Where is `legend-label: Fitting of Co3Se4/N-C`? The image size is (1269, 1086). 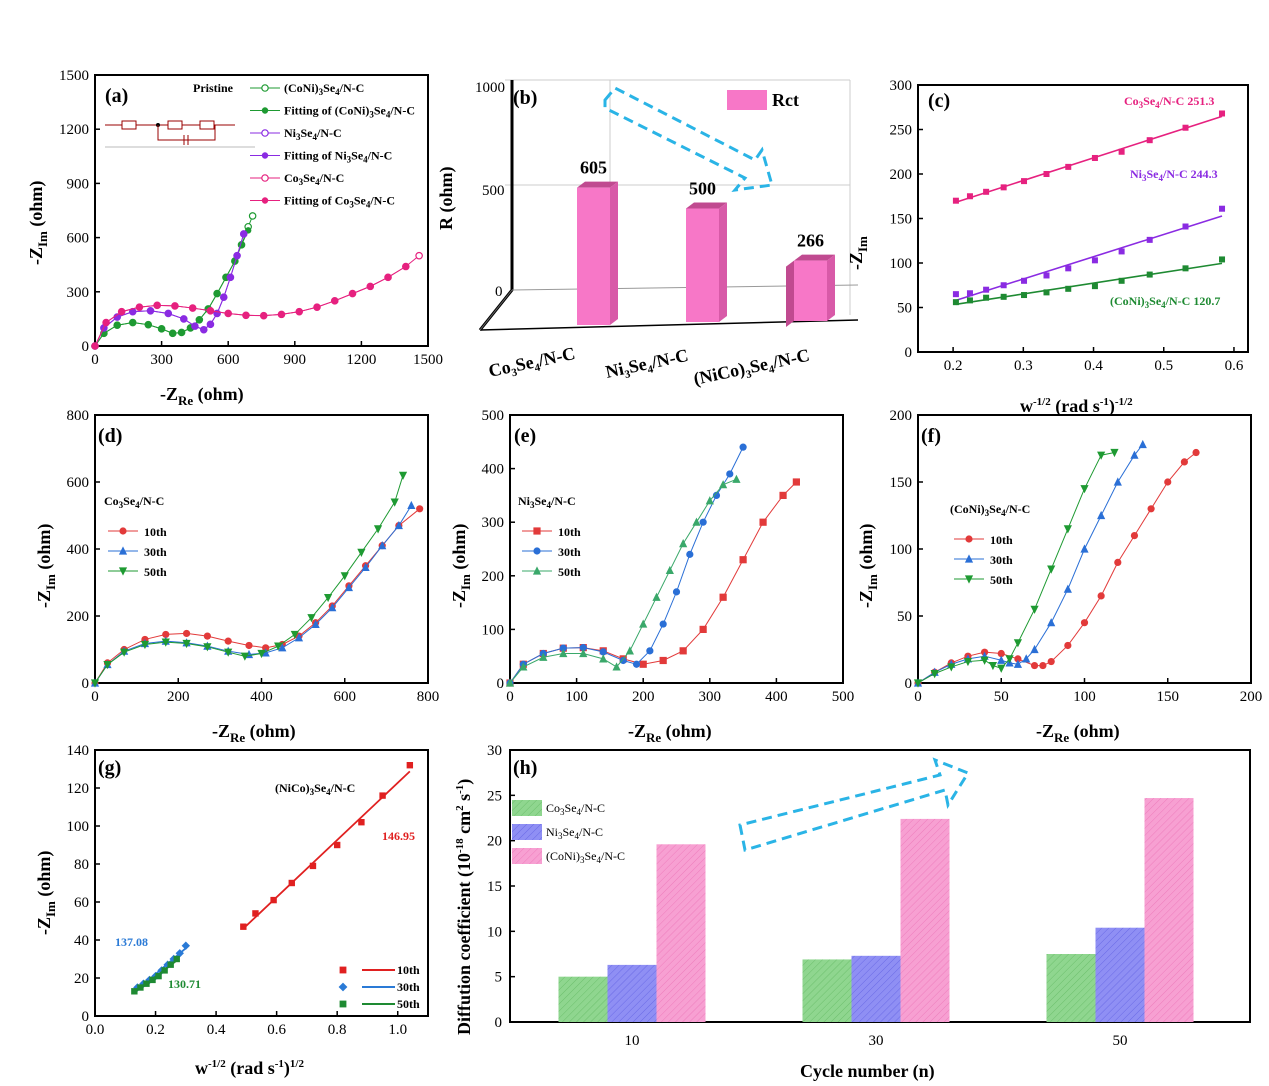 legend-label: Fitting of Co3Se4/N-C is located at coordinates (339, 202).